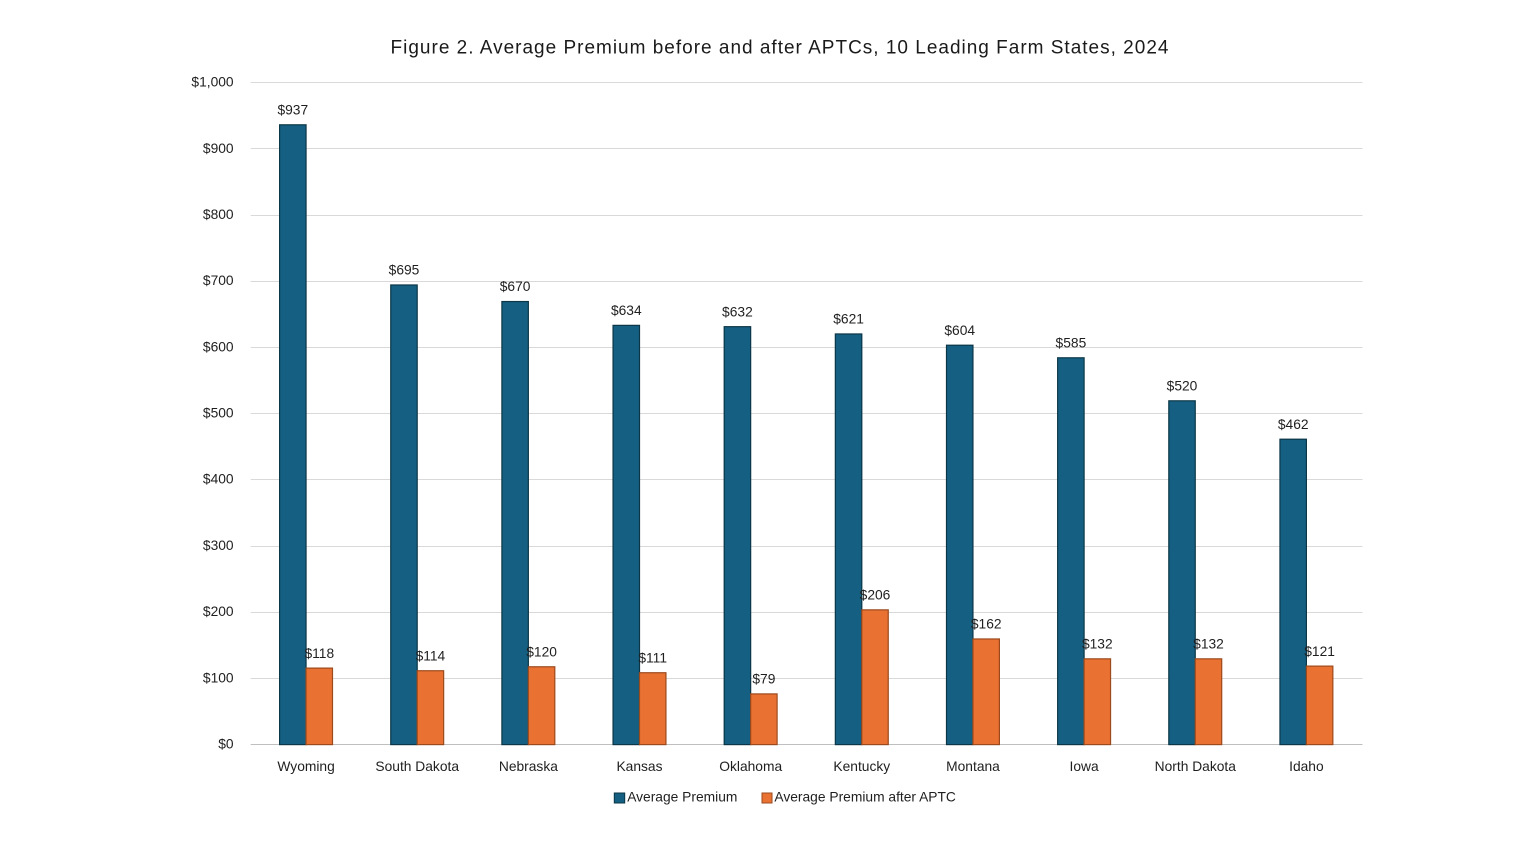 This screenshot has width=1536, height=864. What do you see at coordinates (218, 479) in the screenshot?
I see `svg-text: $400` at bounding box center [218, 479].